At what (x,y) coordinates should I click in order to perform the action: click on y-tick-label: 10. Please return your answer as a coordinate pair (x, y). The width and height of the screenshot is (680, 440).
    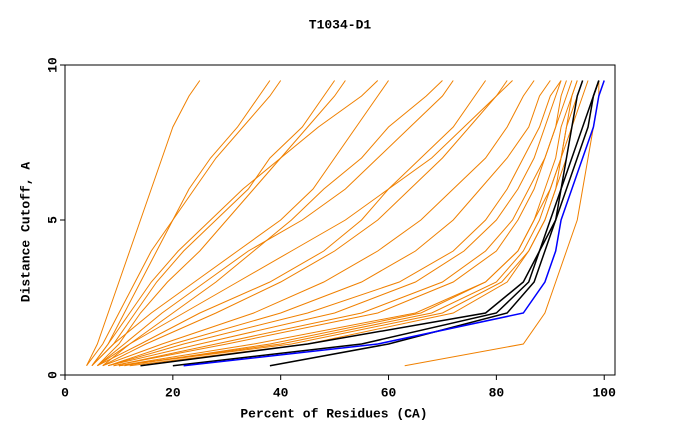
    Looking at the image, I should click on (52, 65).